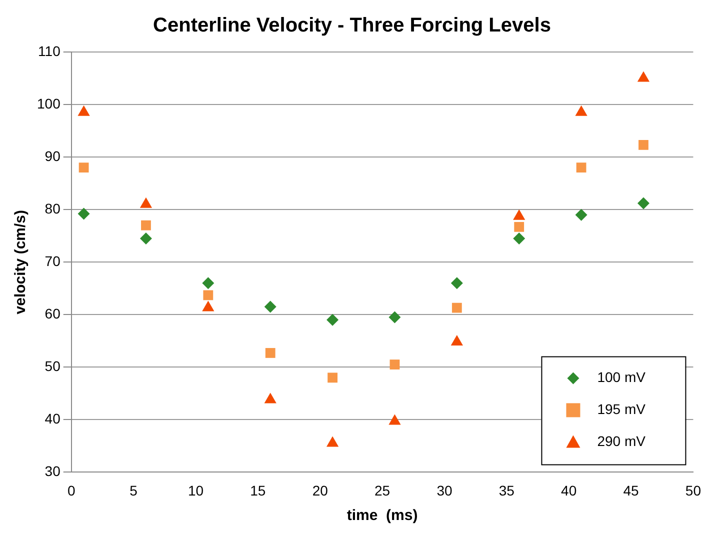  What do you see at coordinates (134, 490) in the screenshot?
I see `x-tick-label: 5` at bounding box center [134, 490].